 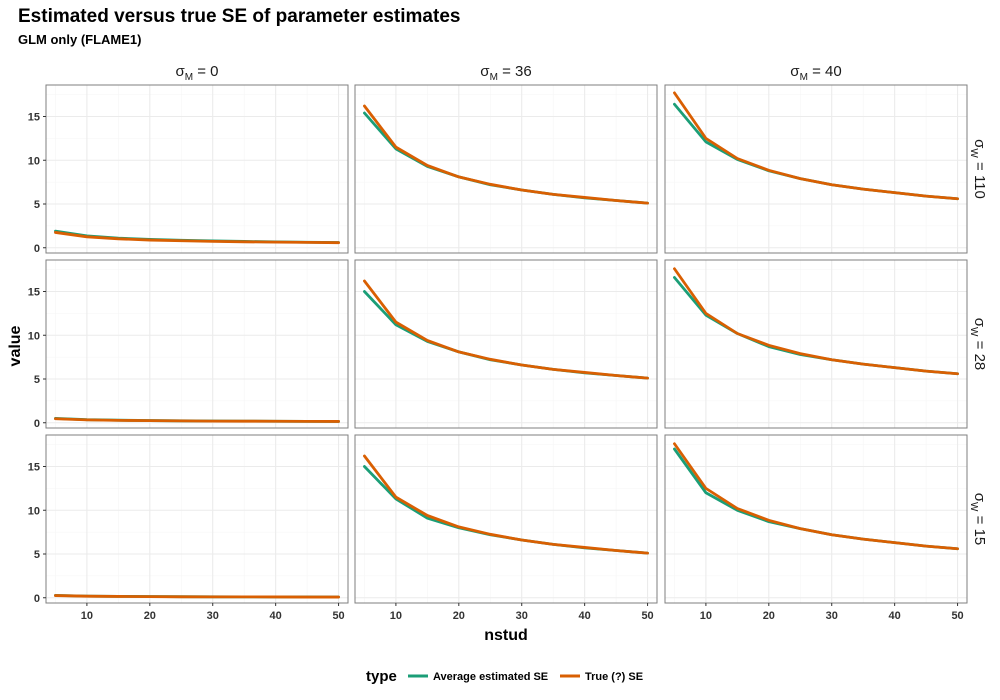 What do you see at coordinates (80, 39) in the screenshot?
I see `chart-subtitle: GLM only (FLAME1)` at bounding box center [80, 39].